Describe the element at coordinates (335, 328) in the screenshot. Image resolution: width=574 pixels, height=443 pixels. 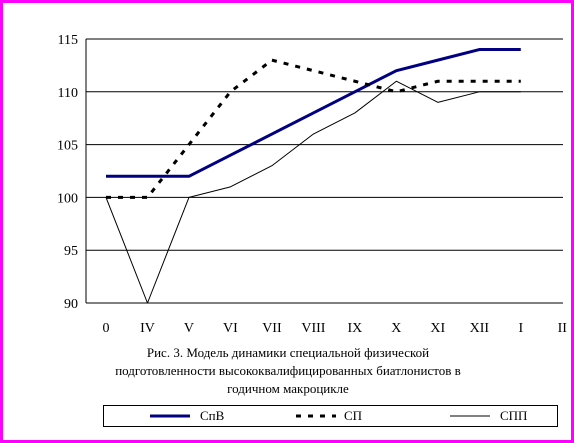
I see `x-axis: 0 IV V VI VII VIII IX X XI XII I II` at that location.